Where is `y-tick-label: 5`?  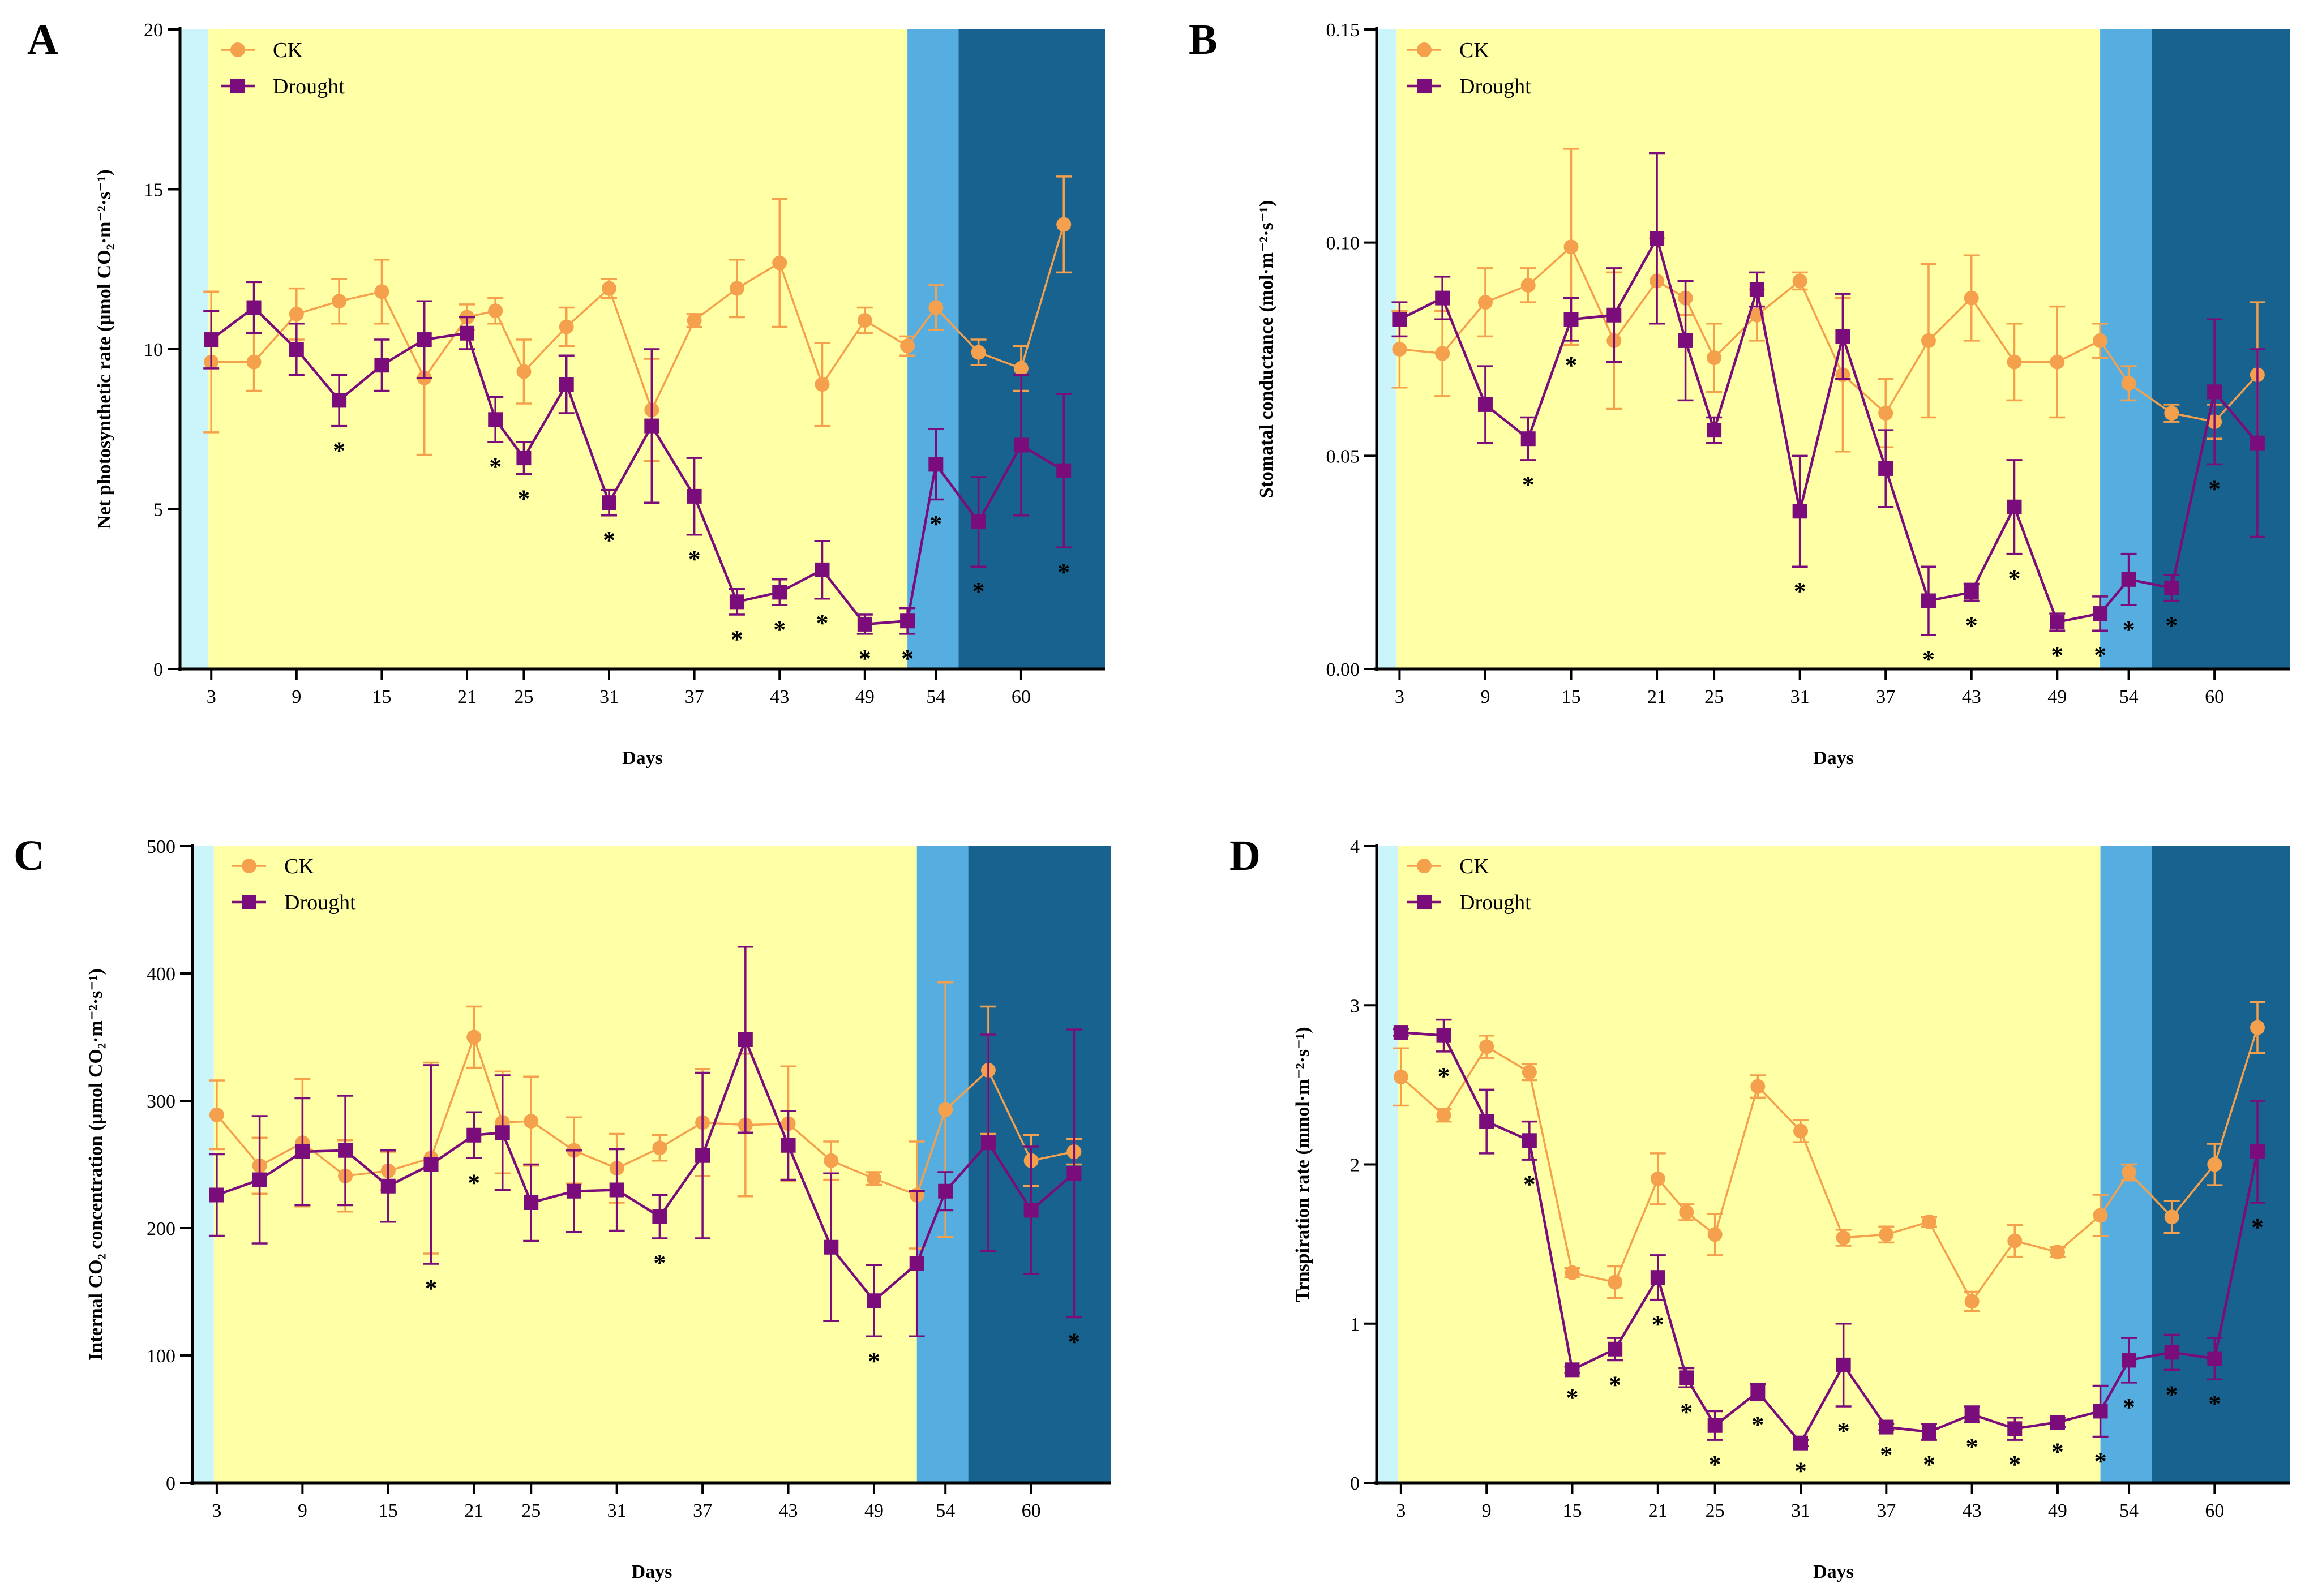
y-tick-label: 5 is located at coordinates (158, 511).